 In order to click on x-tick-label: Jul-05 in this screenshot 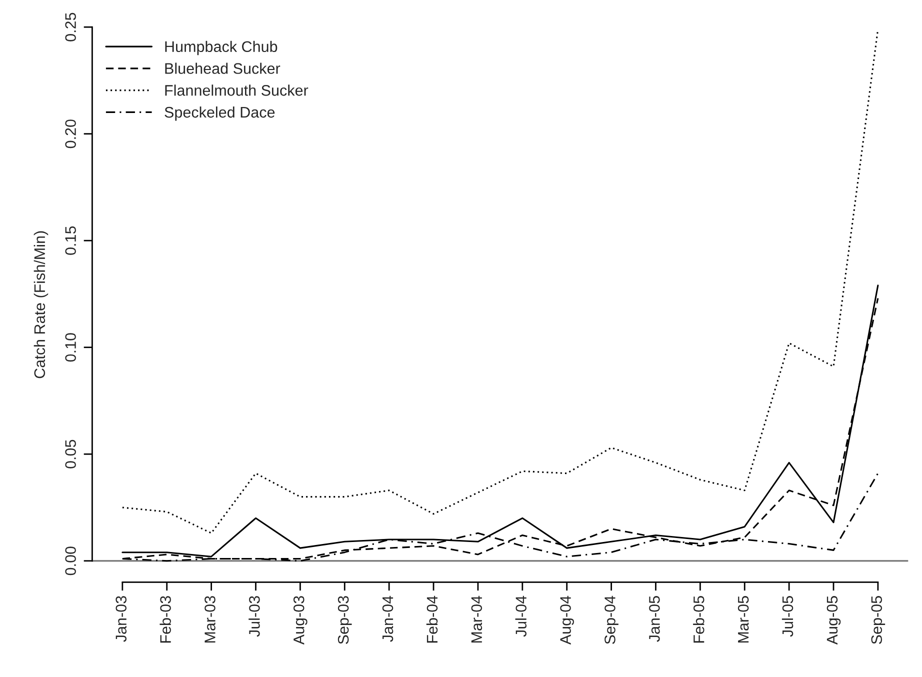, I will do `click(788, 616)`.